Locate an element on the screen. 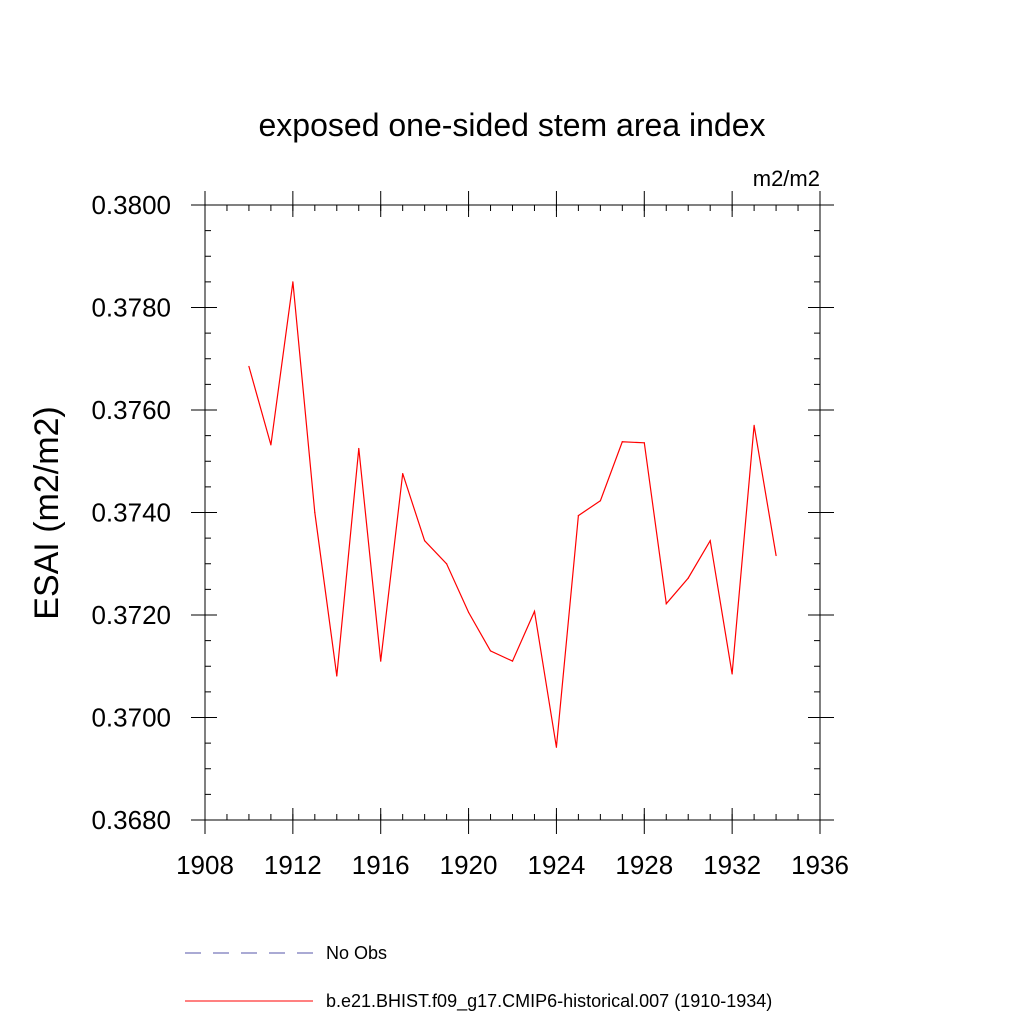 This screenshot has width=1024, height=1024. x-tick-label: 1916 is located at coordinates (381, 865).